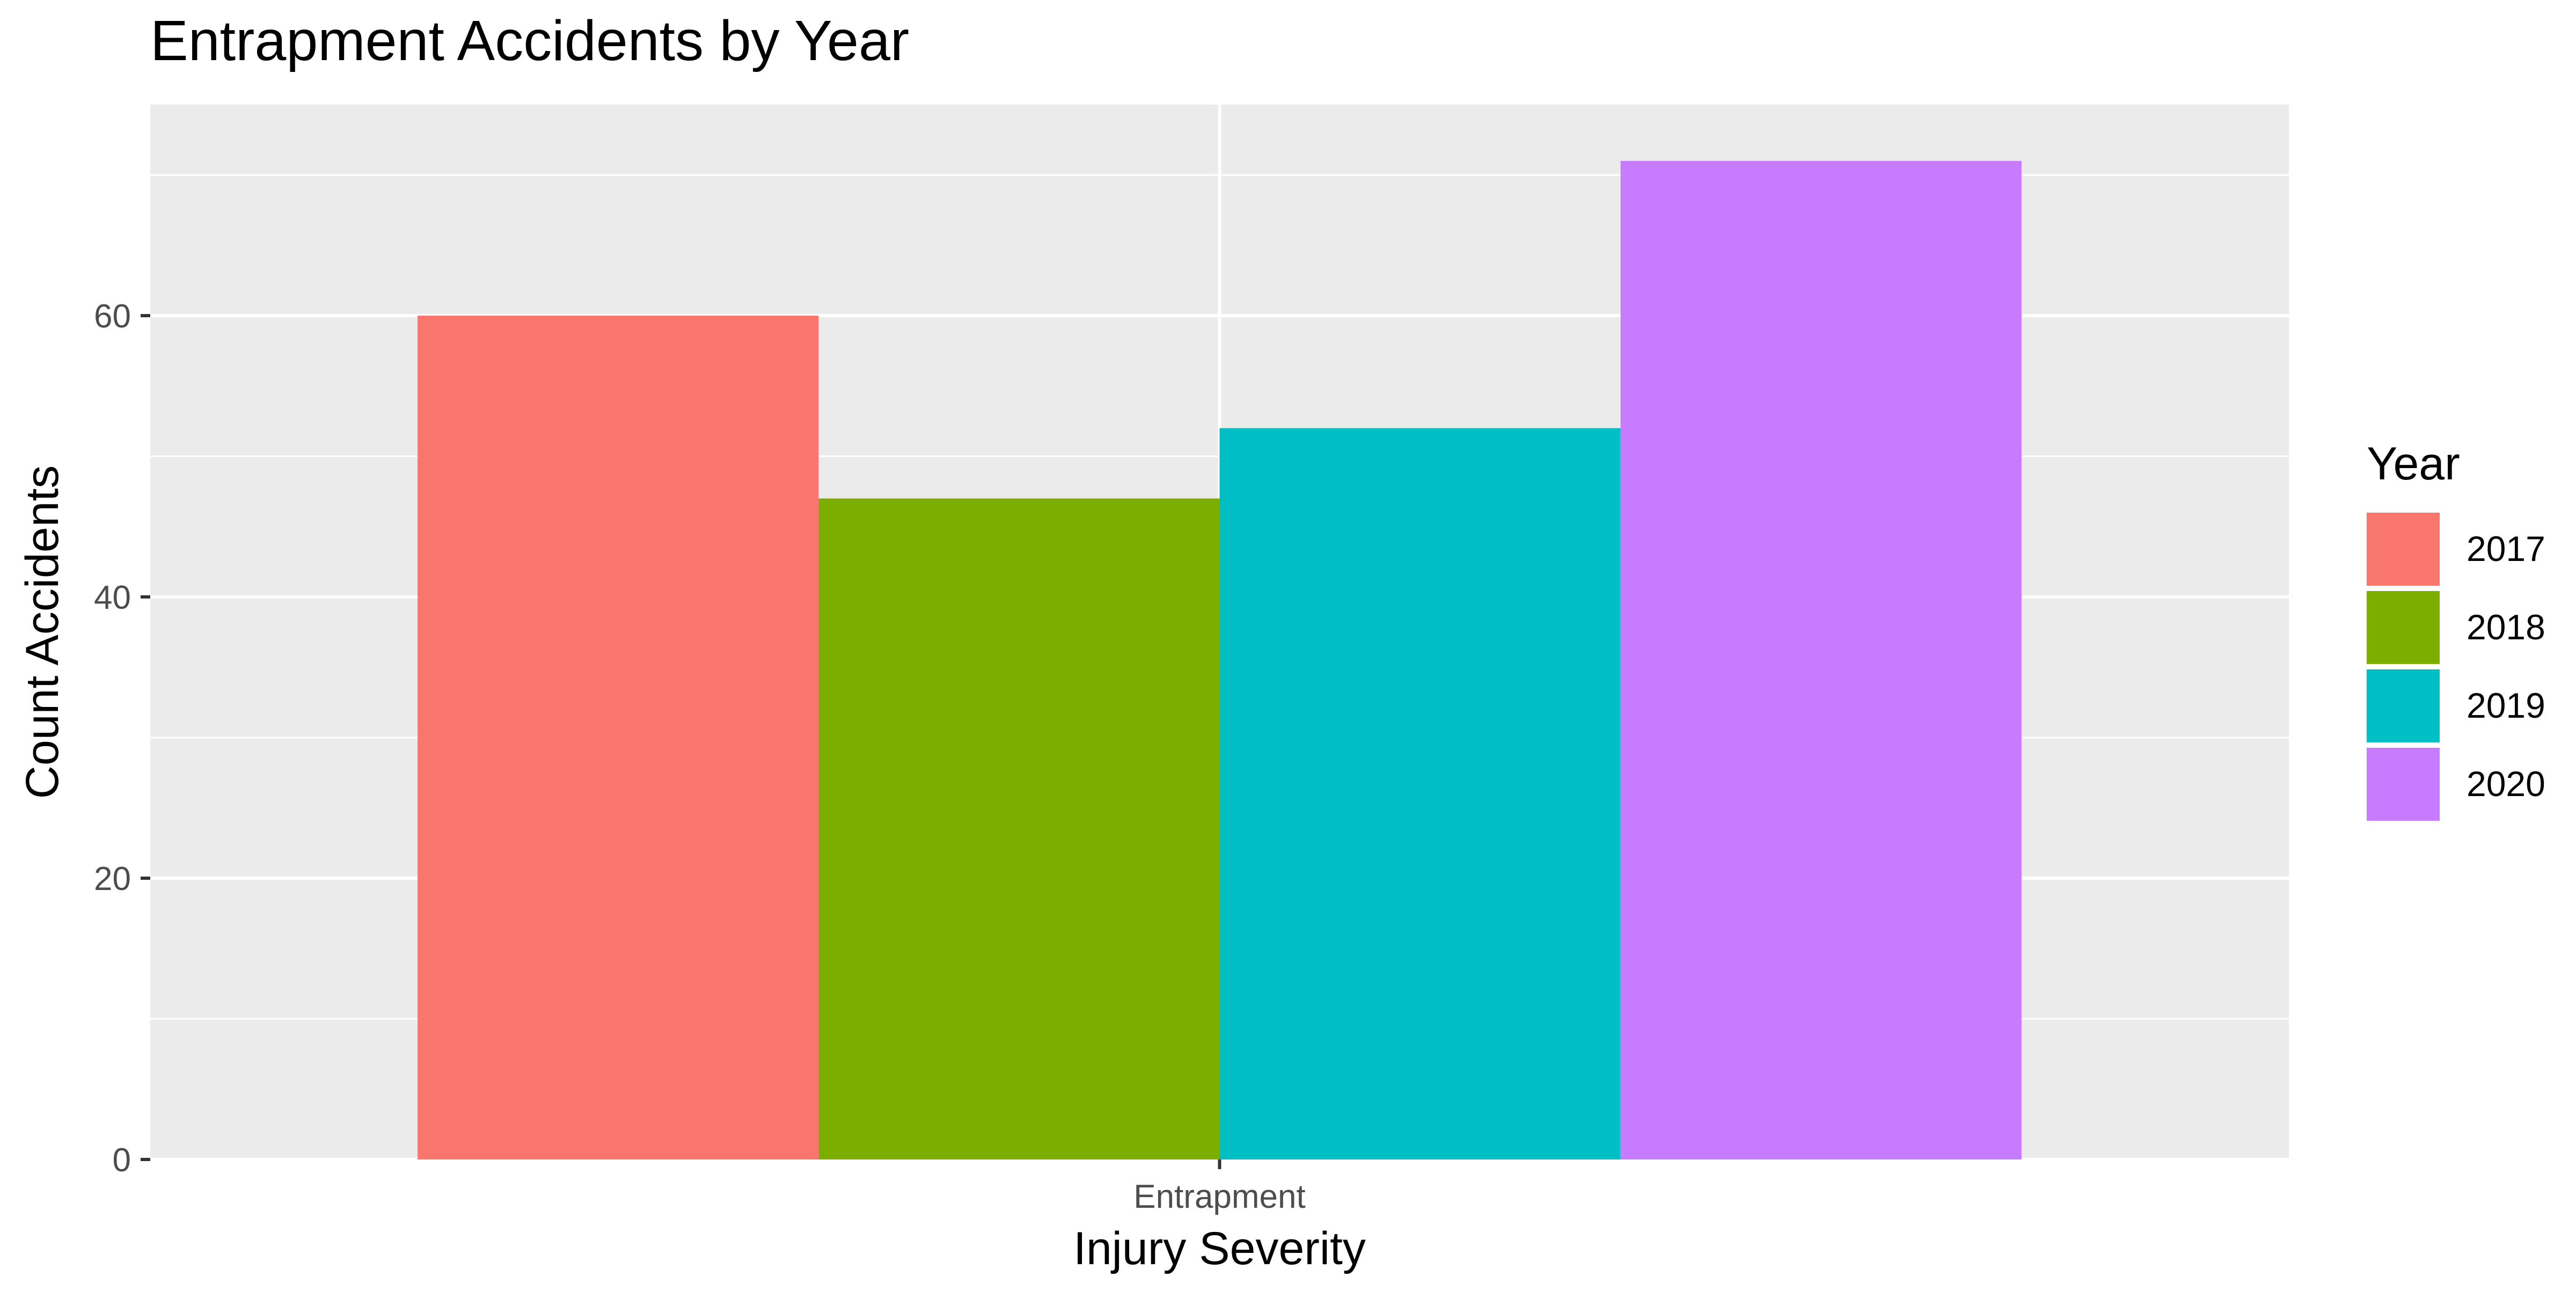 This screenshot has height=1291, width=2576. I want to click on legend-label: 2019, so click(2506, 705).